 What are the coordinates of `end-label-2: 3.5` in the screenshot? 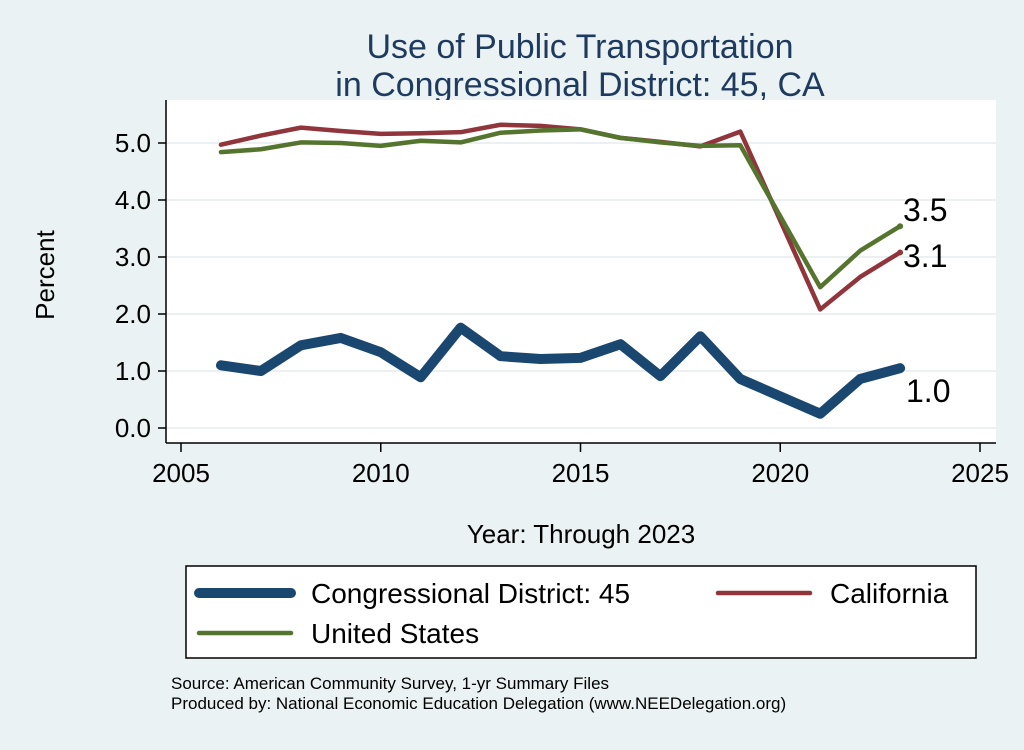 It's located at (925, 210).